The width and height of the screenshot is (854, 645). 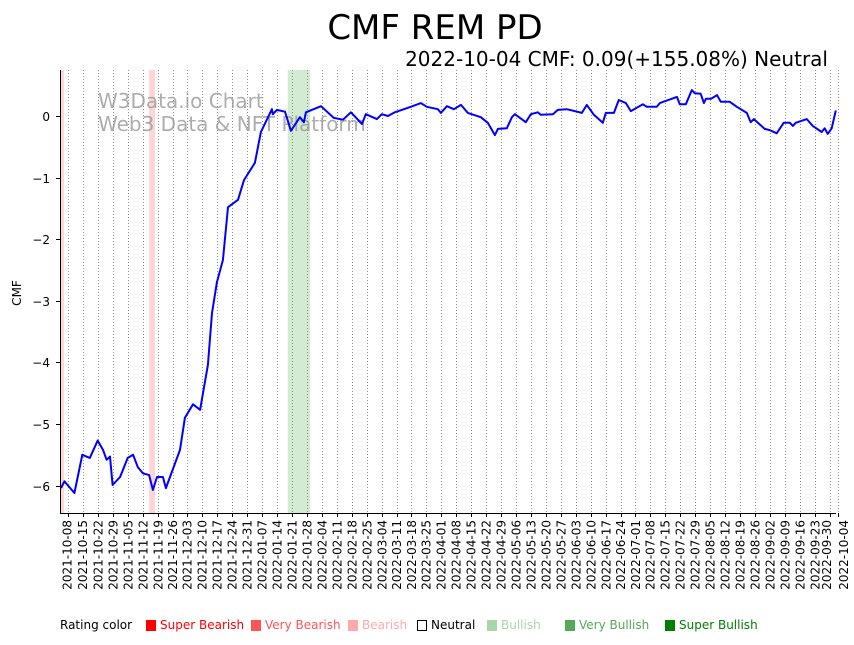 What do you see at coordinates (547, 555) in the screenshot?
I see `x-tick-label: 2022-05-20` at bounding box center [547, 555].